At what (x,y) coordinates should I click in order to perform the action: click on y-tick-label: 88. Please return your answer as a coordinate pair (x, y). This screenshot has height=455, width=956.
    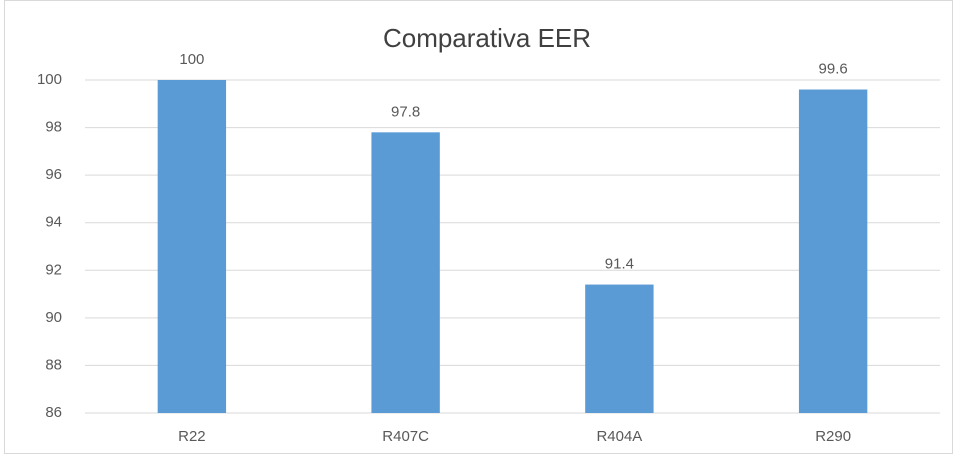
    Looking at the image, I should click on (53, 364).